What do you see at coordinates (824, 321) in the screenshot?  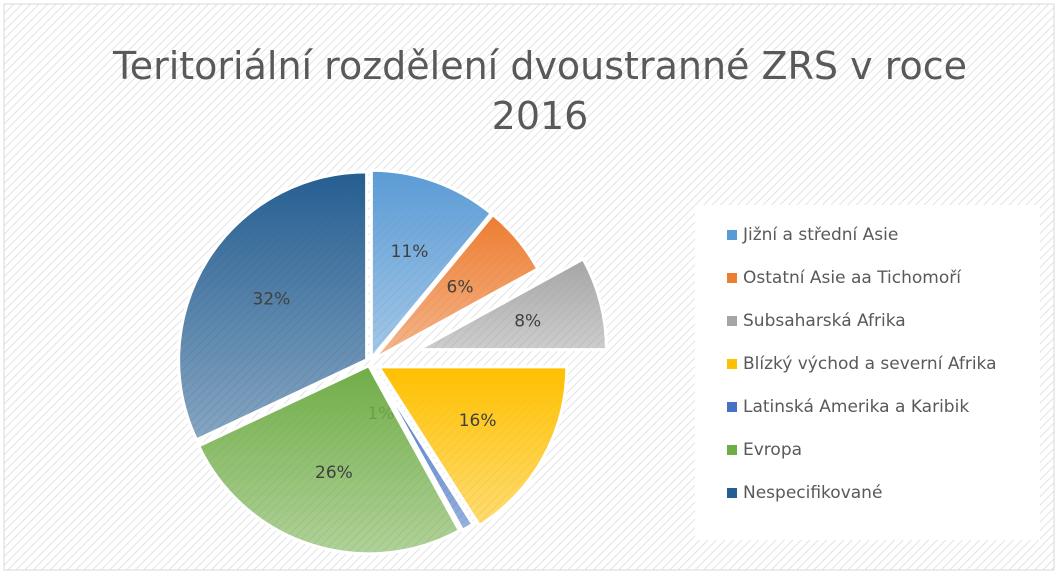 I see `legend-label: Subsaharská Afrika` at bounding box center [824, 321].